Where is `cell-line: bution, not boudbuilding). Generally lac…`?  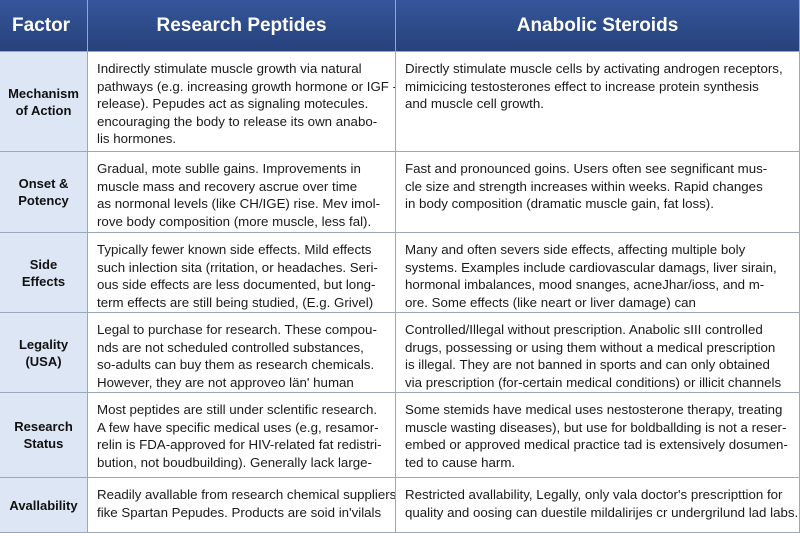 cell-line: bution, not boudbuilding). Generally lac… is located at coordinates (234, 462).